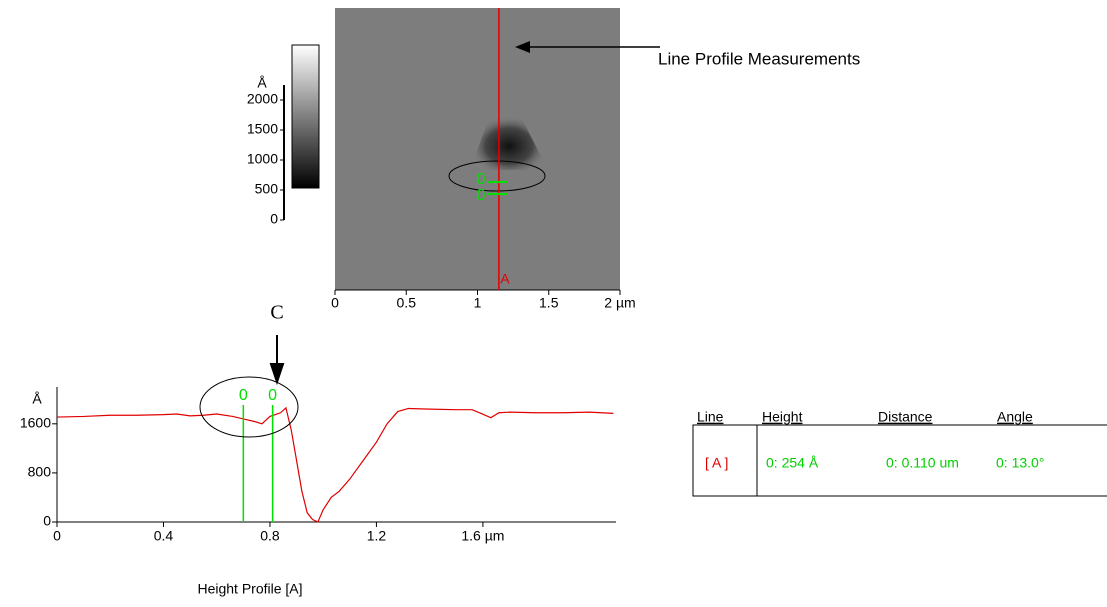  I want to click on colorbar-tick-label: 500, so click(267, 189).